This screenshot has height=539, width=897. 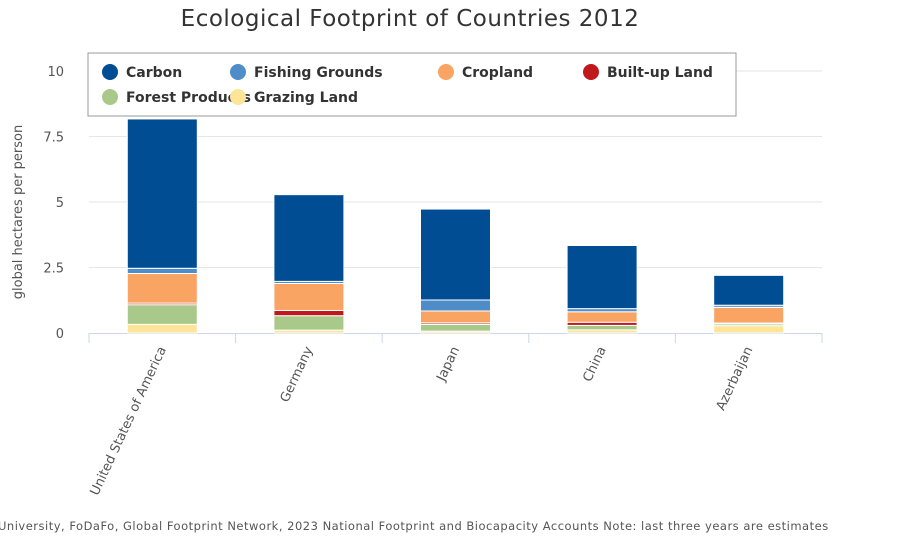 I want to click on legend-item-forest-products: Forest Products, so click(x=176, y=97).